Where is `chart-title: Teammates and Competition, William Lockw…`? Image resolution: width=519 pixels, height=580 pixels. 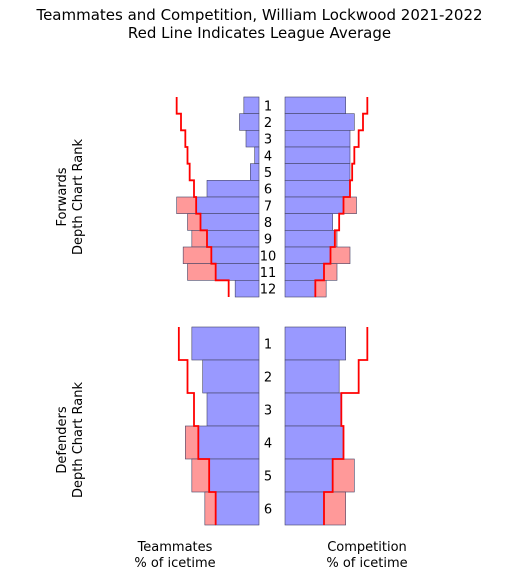 chart-title: Teammates and Competition, William Lockw… is located at coordinates (259, 15).